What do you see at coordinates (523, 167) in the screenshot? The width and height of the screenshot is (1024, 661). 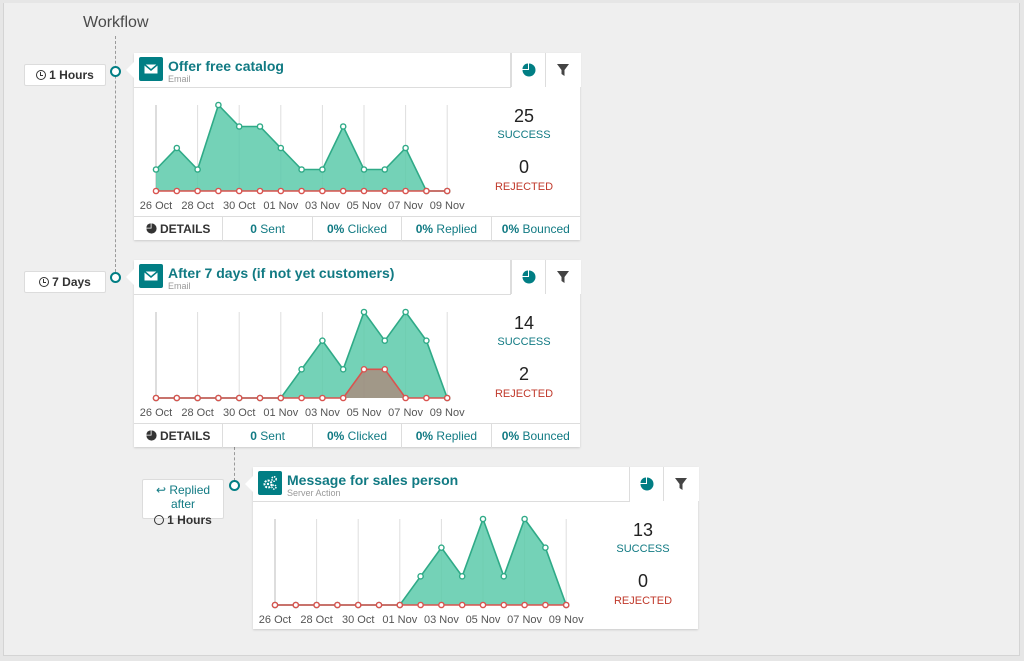 I see `rejected-count: 0` at bounding box center [523, 167].